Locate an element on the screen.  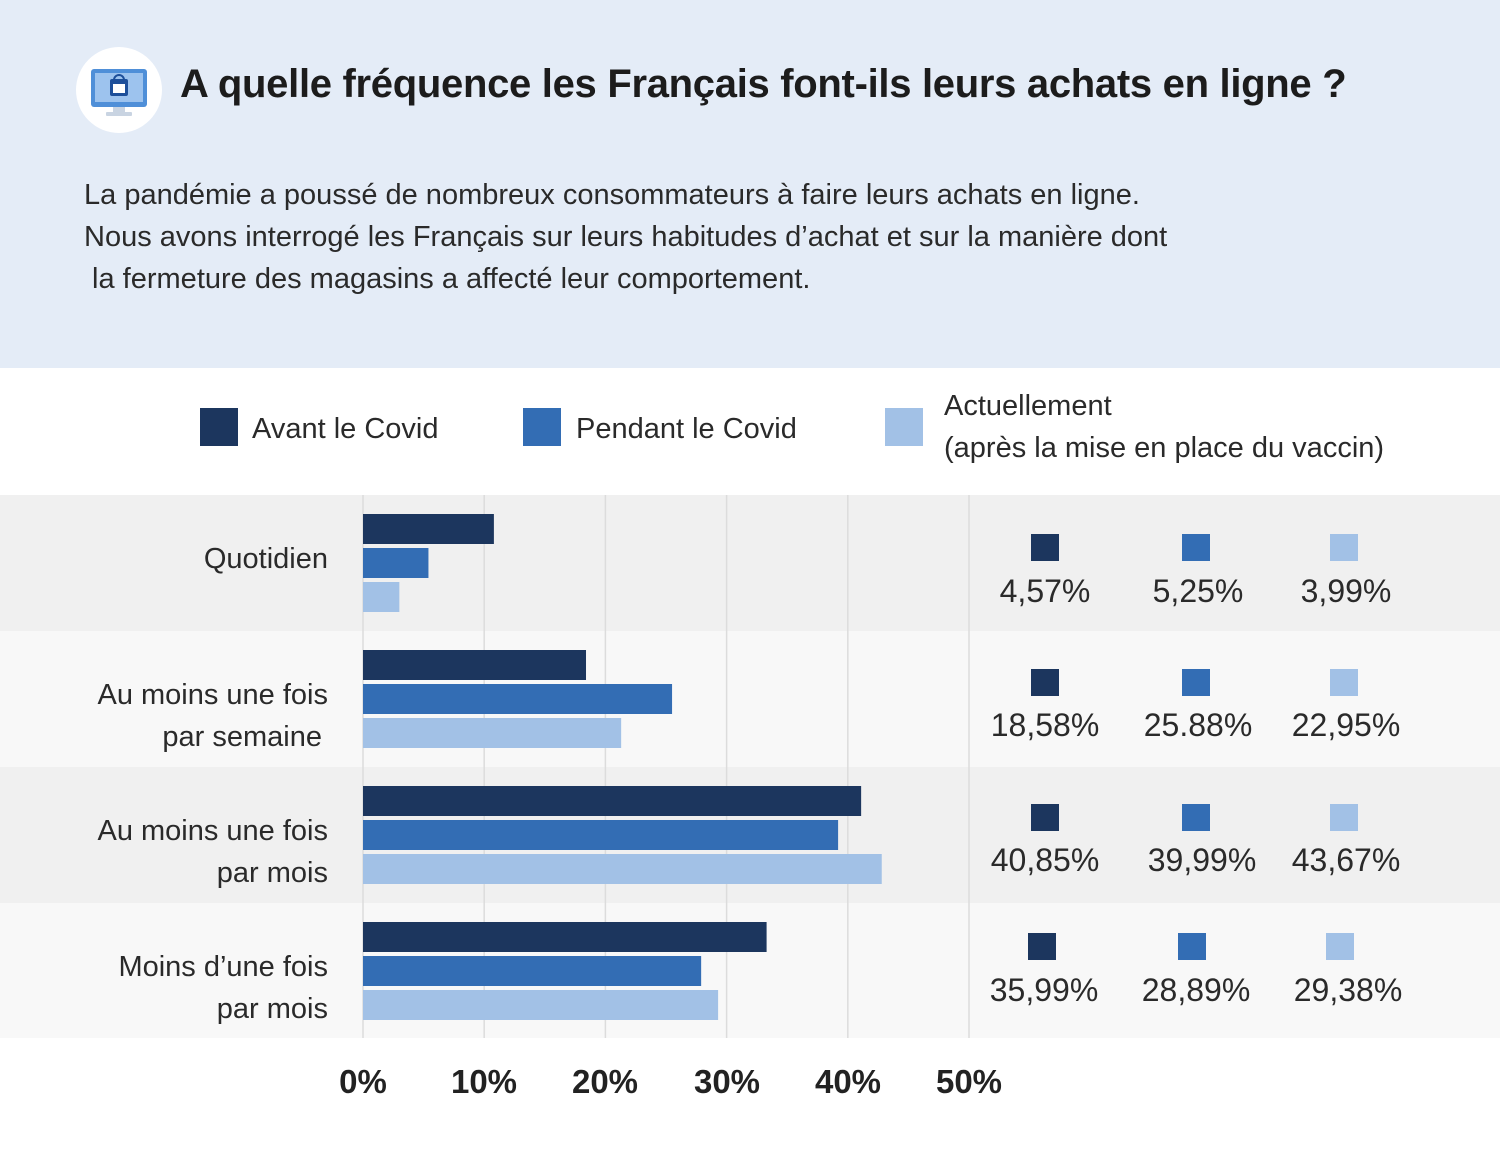
legend-label-pendant: Pendant le Covid is located at coordinates (686, 429).